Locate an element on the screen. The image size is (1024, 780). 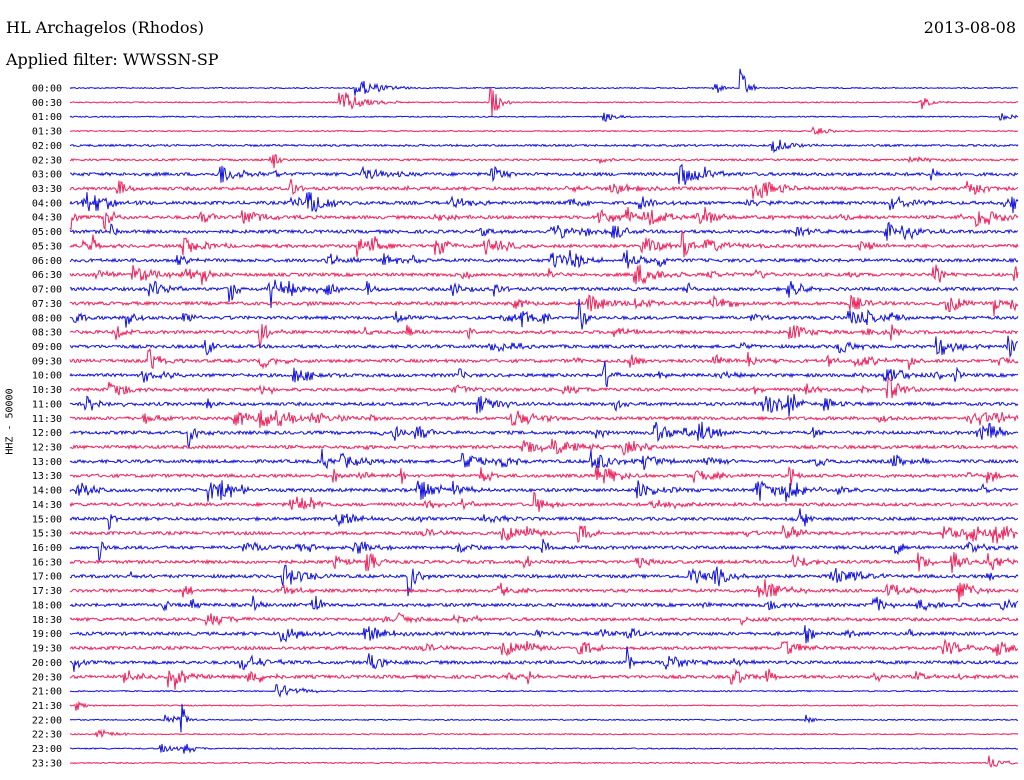
trace-time-label: 03:30 is located at coordinates (47, 189).